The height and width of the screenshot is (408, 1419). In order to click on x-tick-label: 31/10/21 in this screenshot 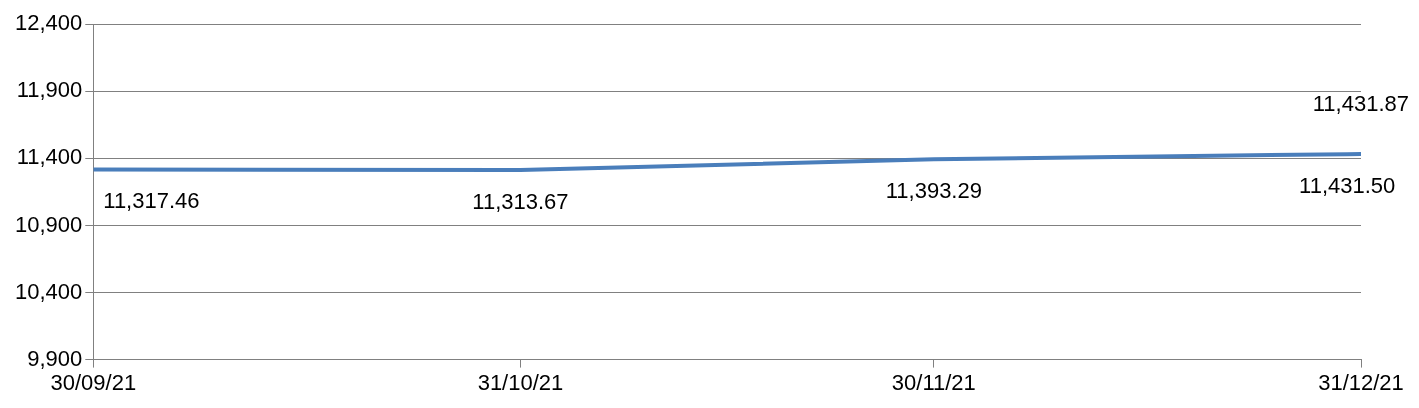, I will do `click(520, 382)`.